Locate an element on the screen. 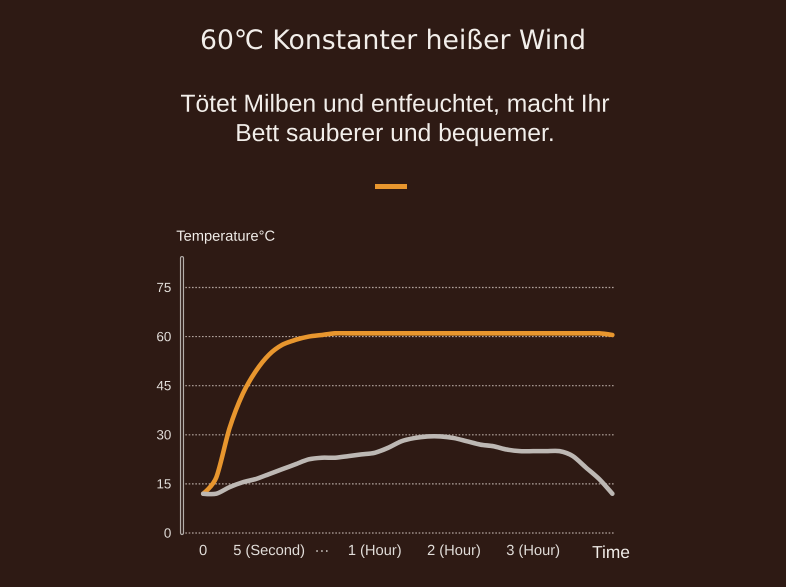  x-tick-label: 1 (Hour) is located at coordinates (374, 551).